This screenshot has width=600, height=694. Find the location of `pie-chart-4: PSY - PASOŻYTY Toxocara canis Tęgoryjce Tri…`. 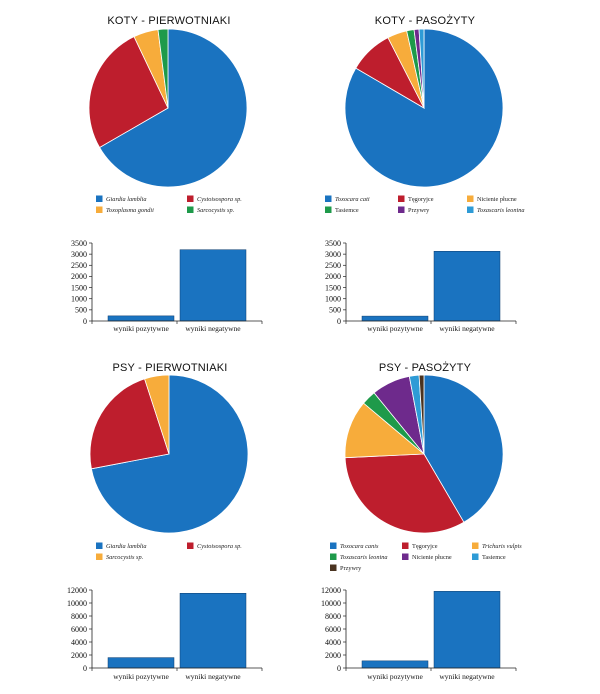

pie-chart-4: PSY - PASOŻYTY Toxocara canis Tęgoryjce Tri… is located at coordinates (426, 466).